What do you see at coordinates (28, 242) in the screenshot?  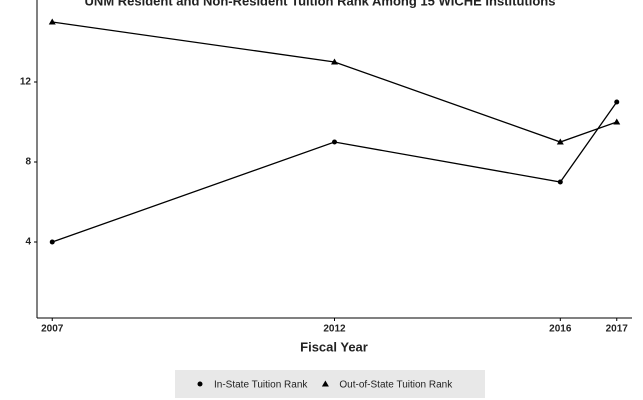 I see `y-tick-label: 4` at bounding box center [28, 242].